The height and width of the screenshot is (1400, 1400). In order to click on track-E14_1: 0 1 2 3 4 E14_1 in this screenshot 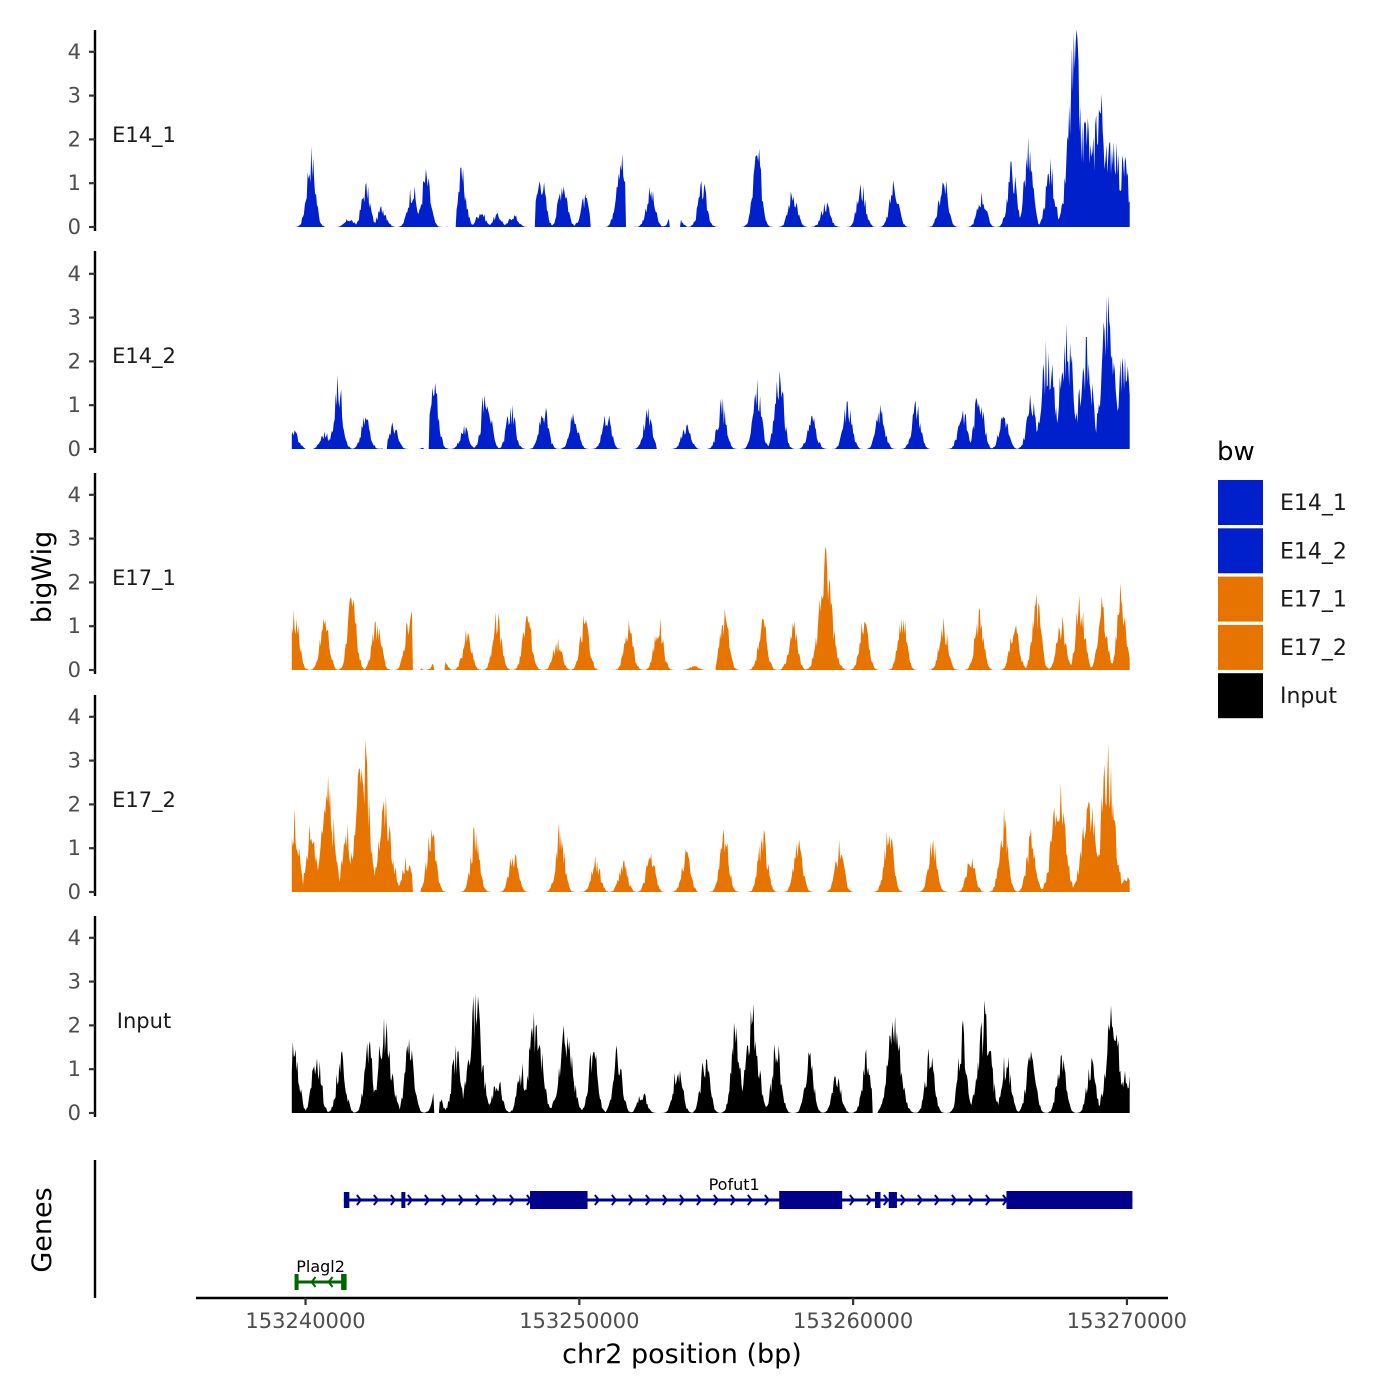, I will do `click(599, 134)`.